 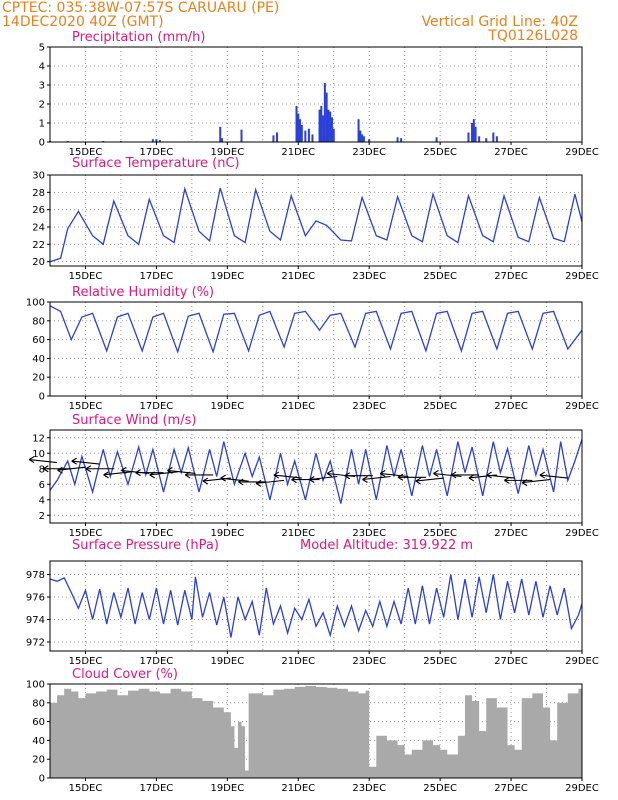 What do you see at coordinates (38, 210) in the screenshot?
I see `y-tick-label: 26` at bounding box center [38, 210].